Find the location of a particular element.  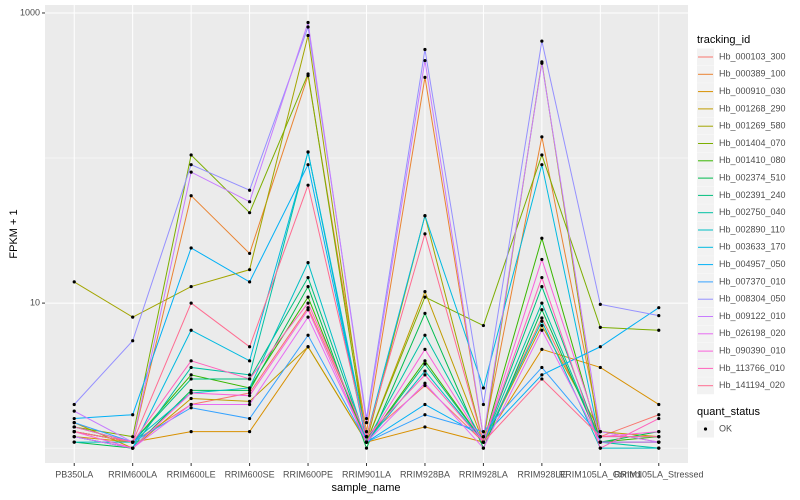

shape-legend-title: quant_status is located at coordinates (728, 412).